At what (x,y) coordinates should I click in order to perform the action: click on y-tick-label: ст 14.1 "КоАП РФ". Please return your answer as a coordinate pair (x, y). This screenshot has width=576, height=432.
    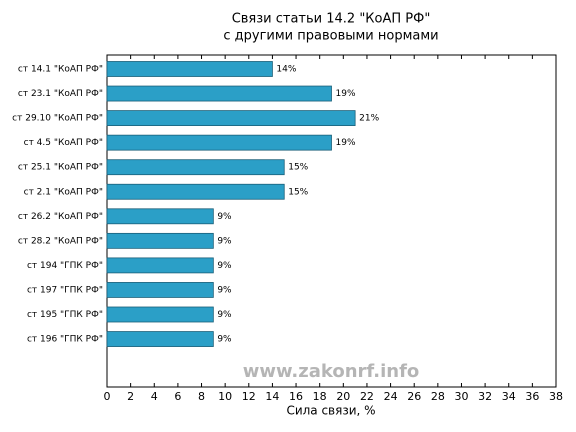
    Looking at the image, I should click on (60, 70).